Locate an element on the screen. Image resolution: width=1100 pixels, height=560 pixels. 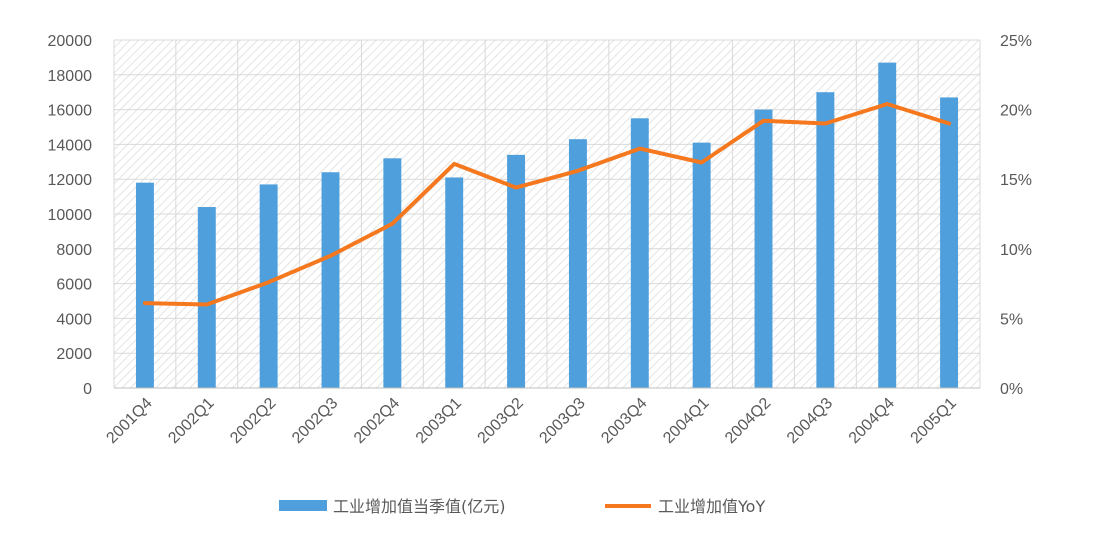
x-tick-label: 2003Q1 is located at coordinates (439, 421).